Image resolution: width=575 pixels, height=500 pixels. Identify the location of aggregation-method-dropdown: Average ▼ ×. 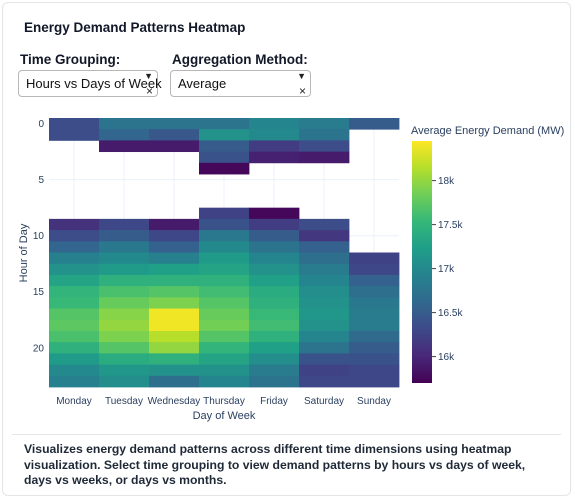
(240, 84).